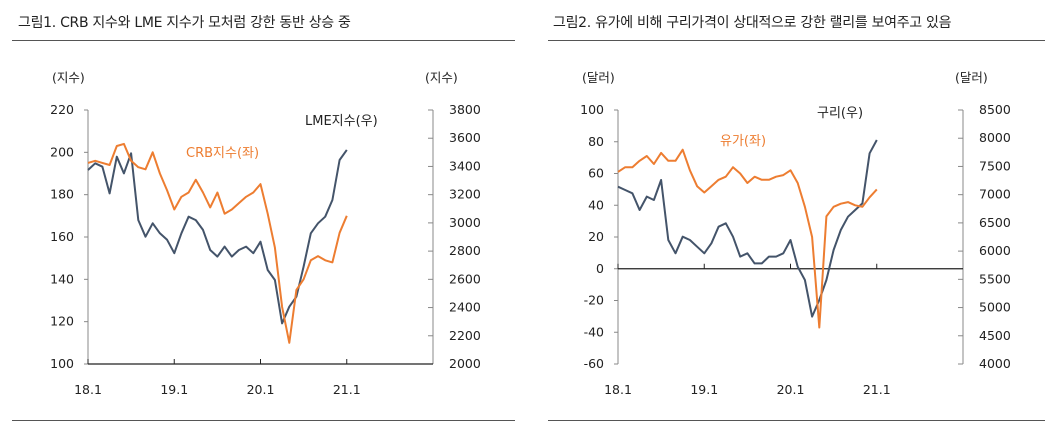 The width and height of the screenshot is (1051, 432). I want to click on right-axis-tick-label: 3600, so click(465, 137).